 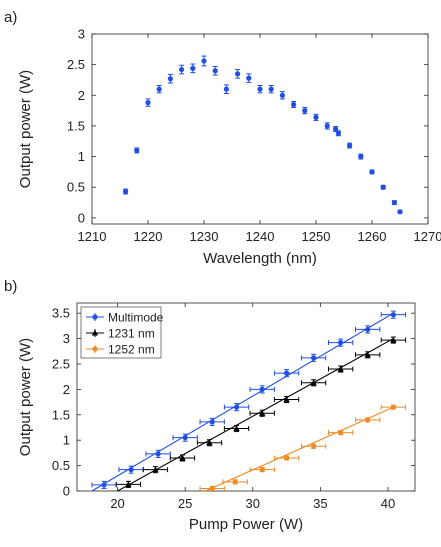 I want to click on panel-a-x-tick-label: 1250, so click(x=316, y=236).